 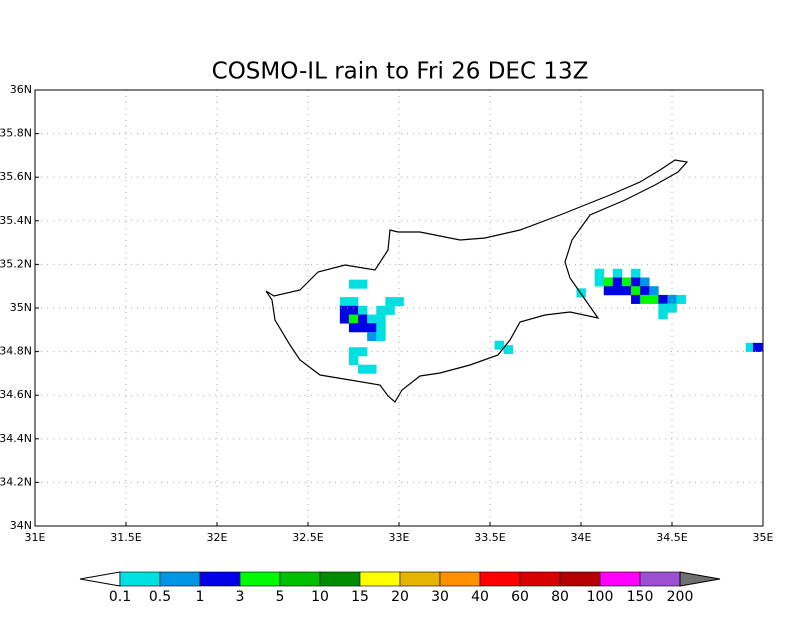 What do you see at coordinates (560, 597) in the screenshot?
I see `colorbar-label: 80` at bounding box center [560, 597].